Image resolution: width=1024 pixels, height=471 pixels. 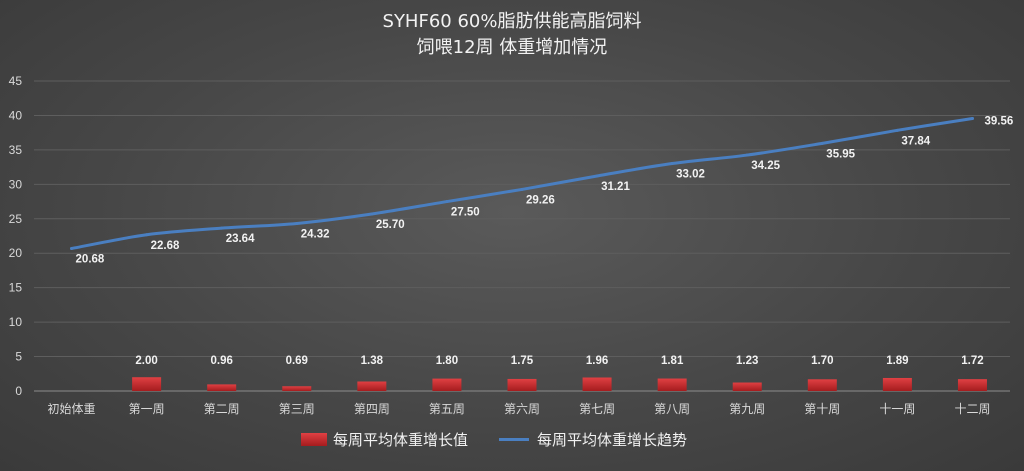 I want to click on legend: 每周平均体重增长值 每周平均体重增长趋势, so click(x=494, y=440).